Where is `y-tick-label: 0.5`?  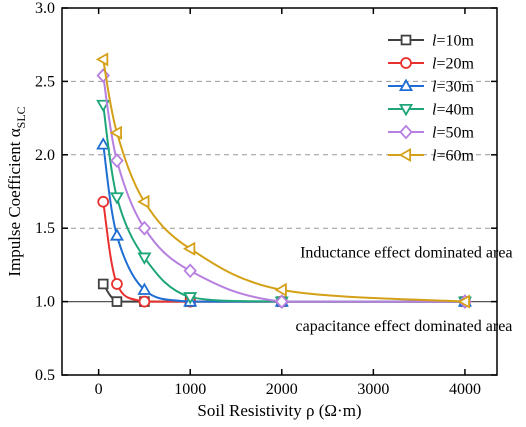
y-tick-label: 0.5 is located at coordinates (45, 375).